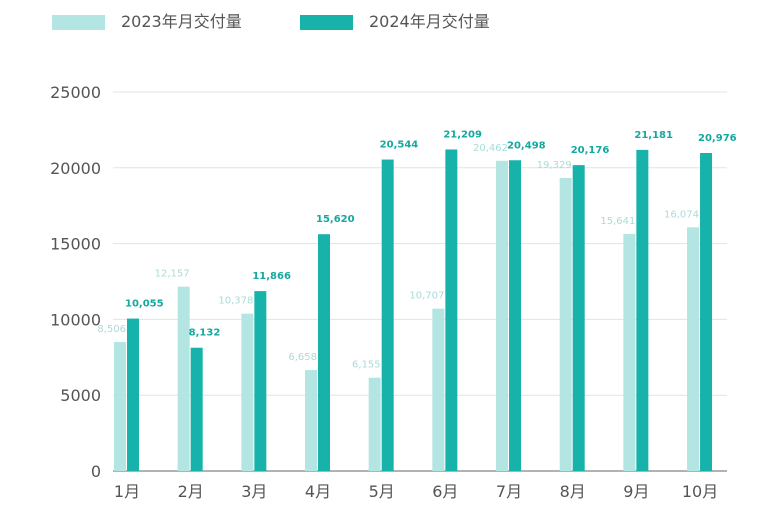 This screenshot has height=523, width=759. Describe the element at coordinates (271, 276) in the screenshot. I see `data-label-2024-month-3: 11,866` at that location.